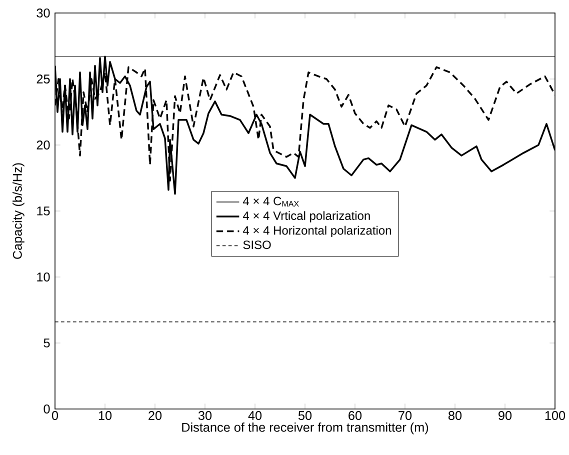  I want to click on x-tick-label: 60, so click(355, 415).